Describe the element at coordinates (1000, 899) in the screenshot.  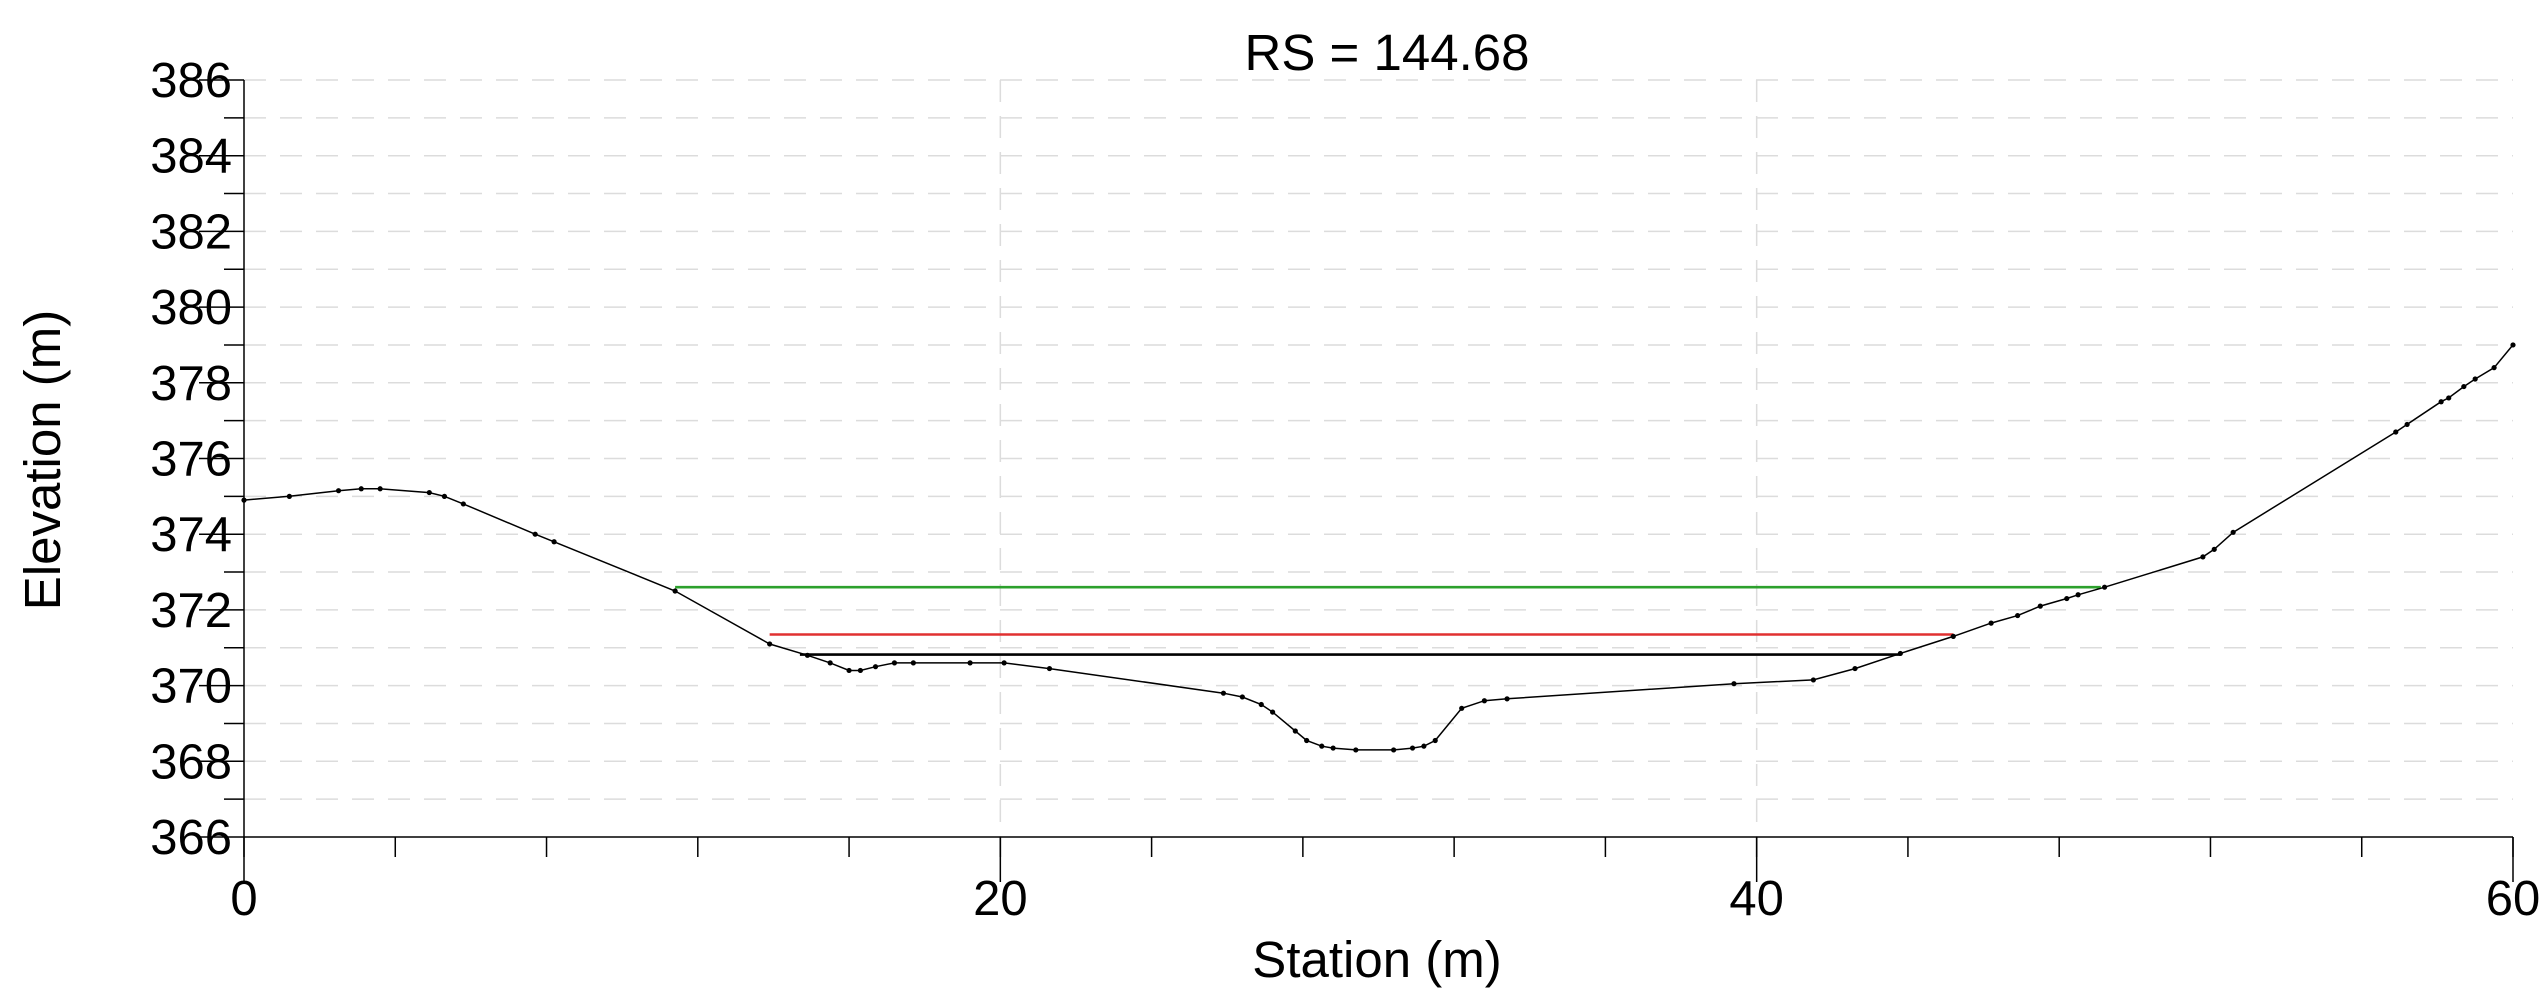
I see `x-tick-label: 20` at that location.